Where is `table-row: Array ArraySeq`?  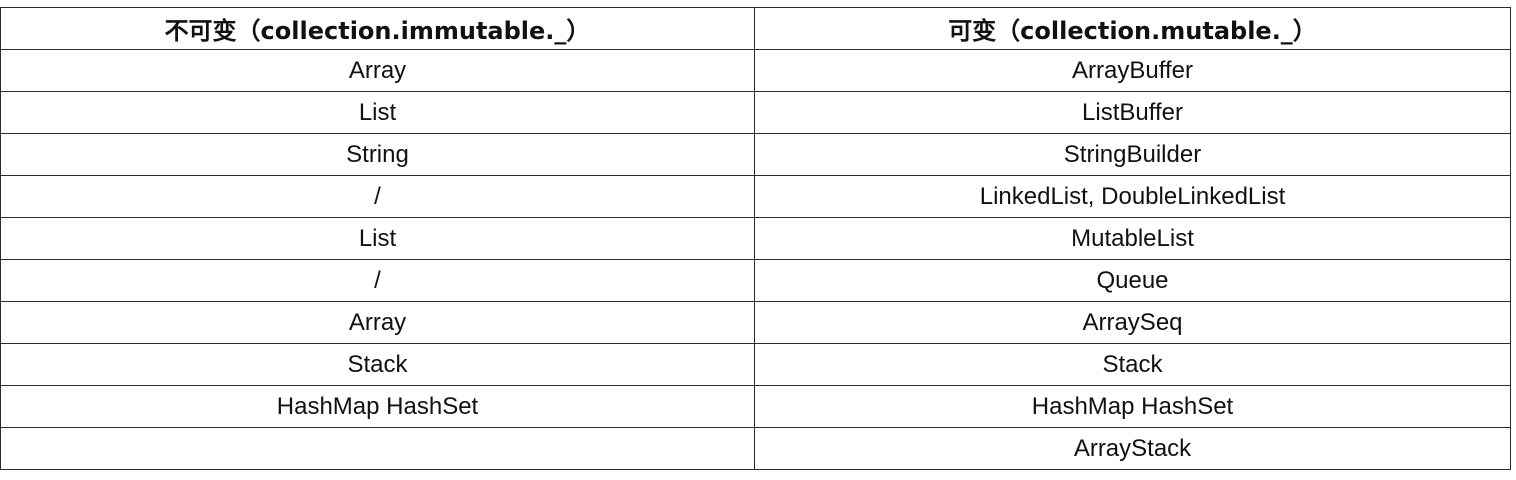 table-row: Array ArraySeq is located at coordinates (755, 322).